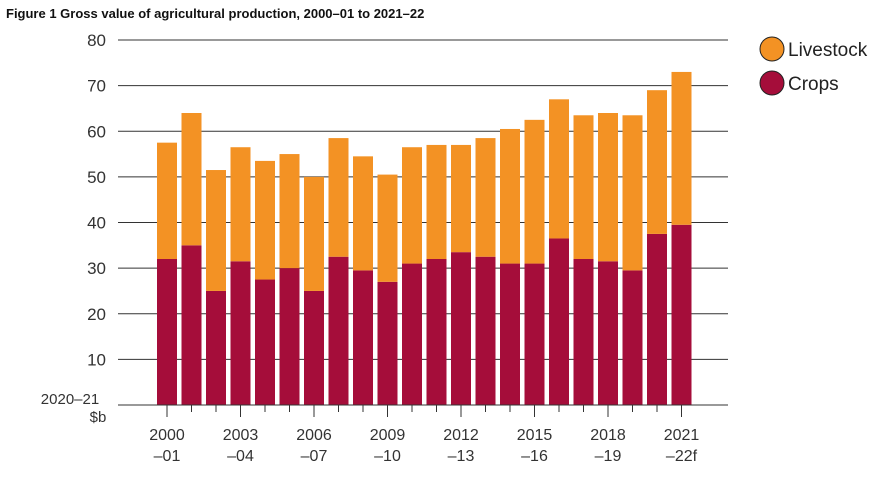 The height and width of the screenshot is (493, 885). Describe the element at coordinates (96, 131) in the screenshot. I see `y-tick-label: 60` at that location.